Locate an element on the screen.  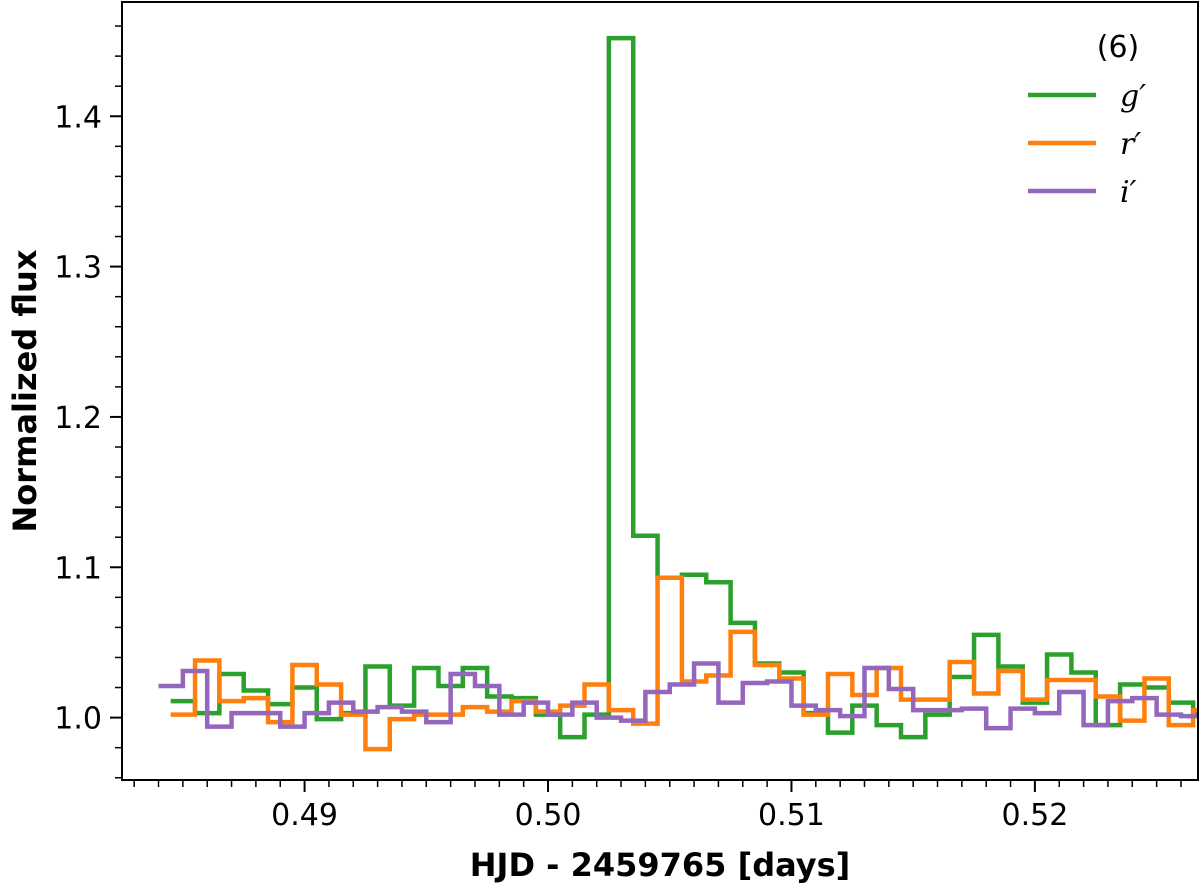
legend-title: (6) is located at coordinates (1118, 47).